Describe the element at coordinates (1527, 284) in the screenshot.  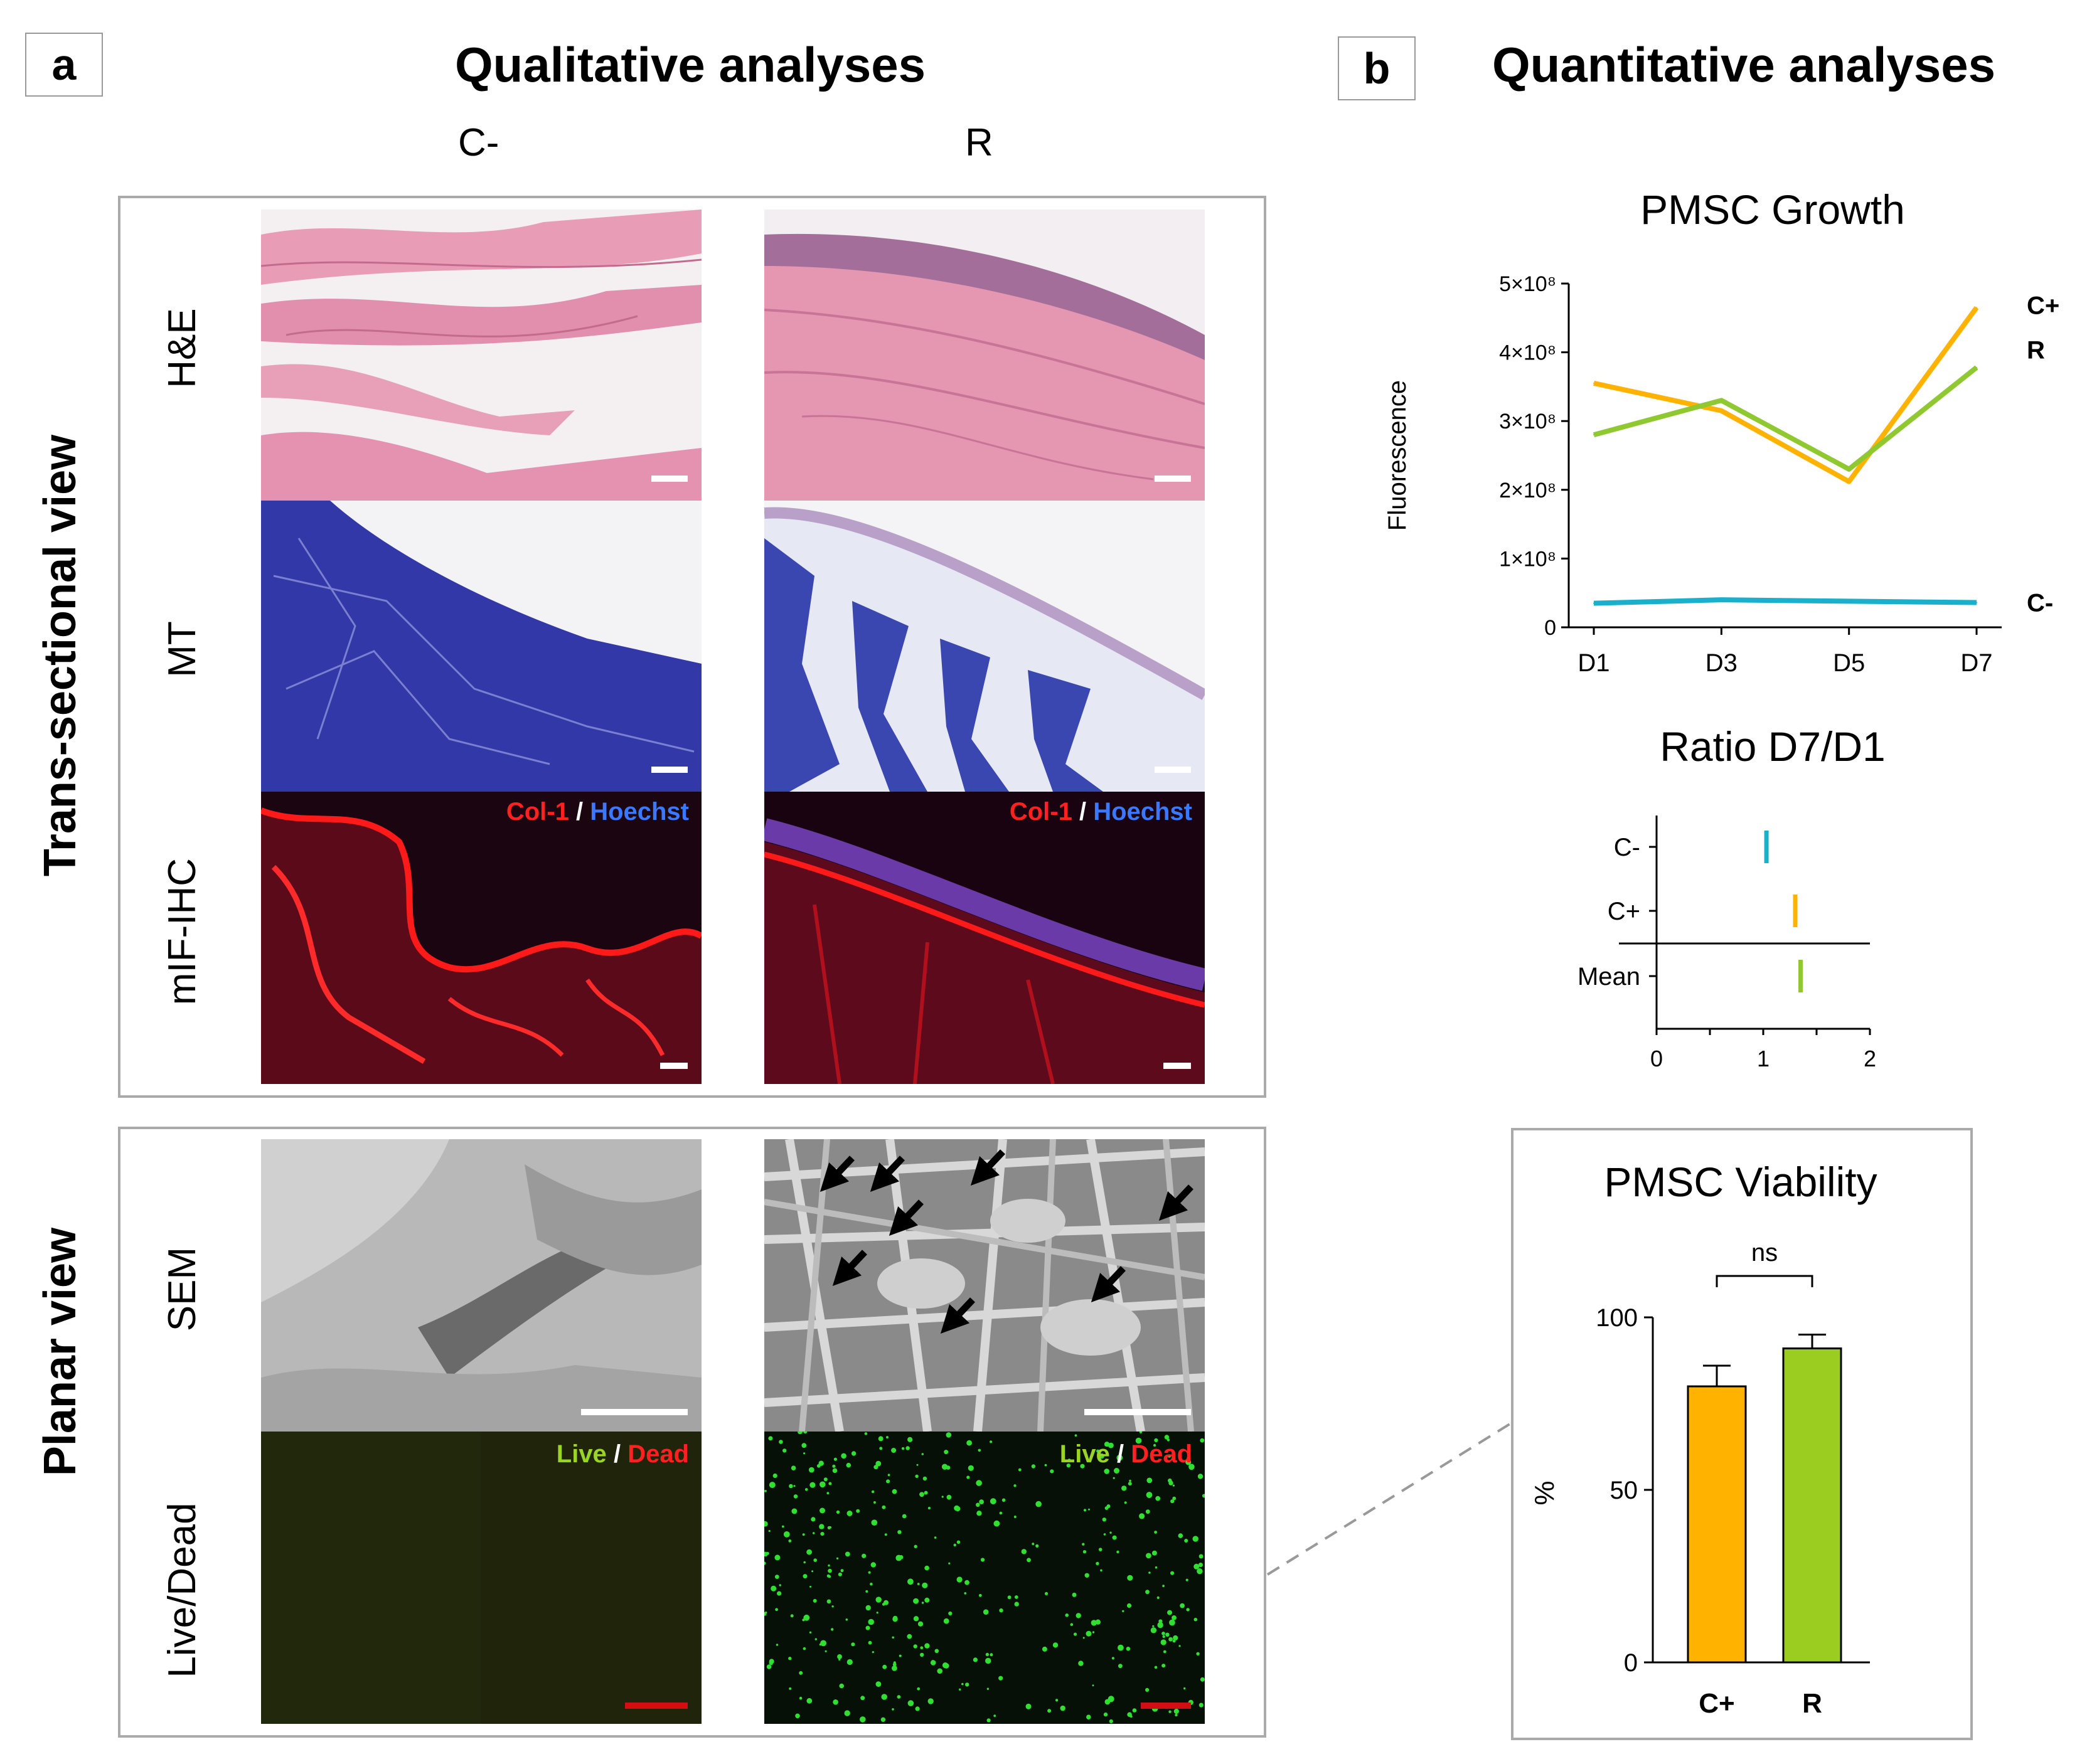
I see `y-tick-label: 5×10⁸` at that location.